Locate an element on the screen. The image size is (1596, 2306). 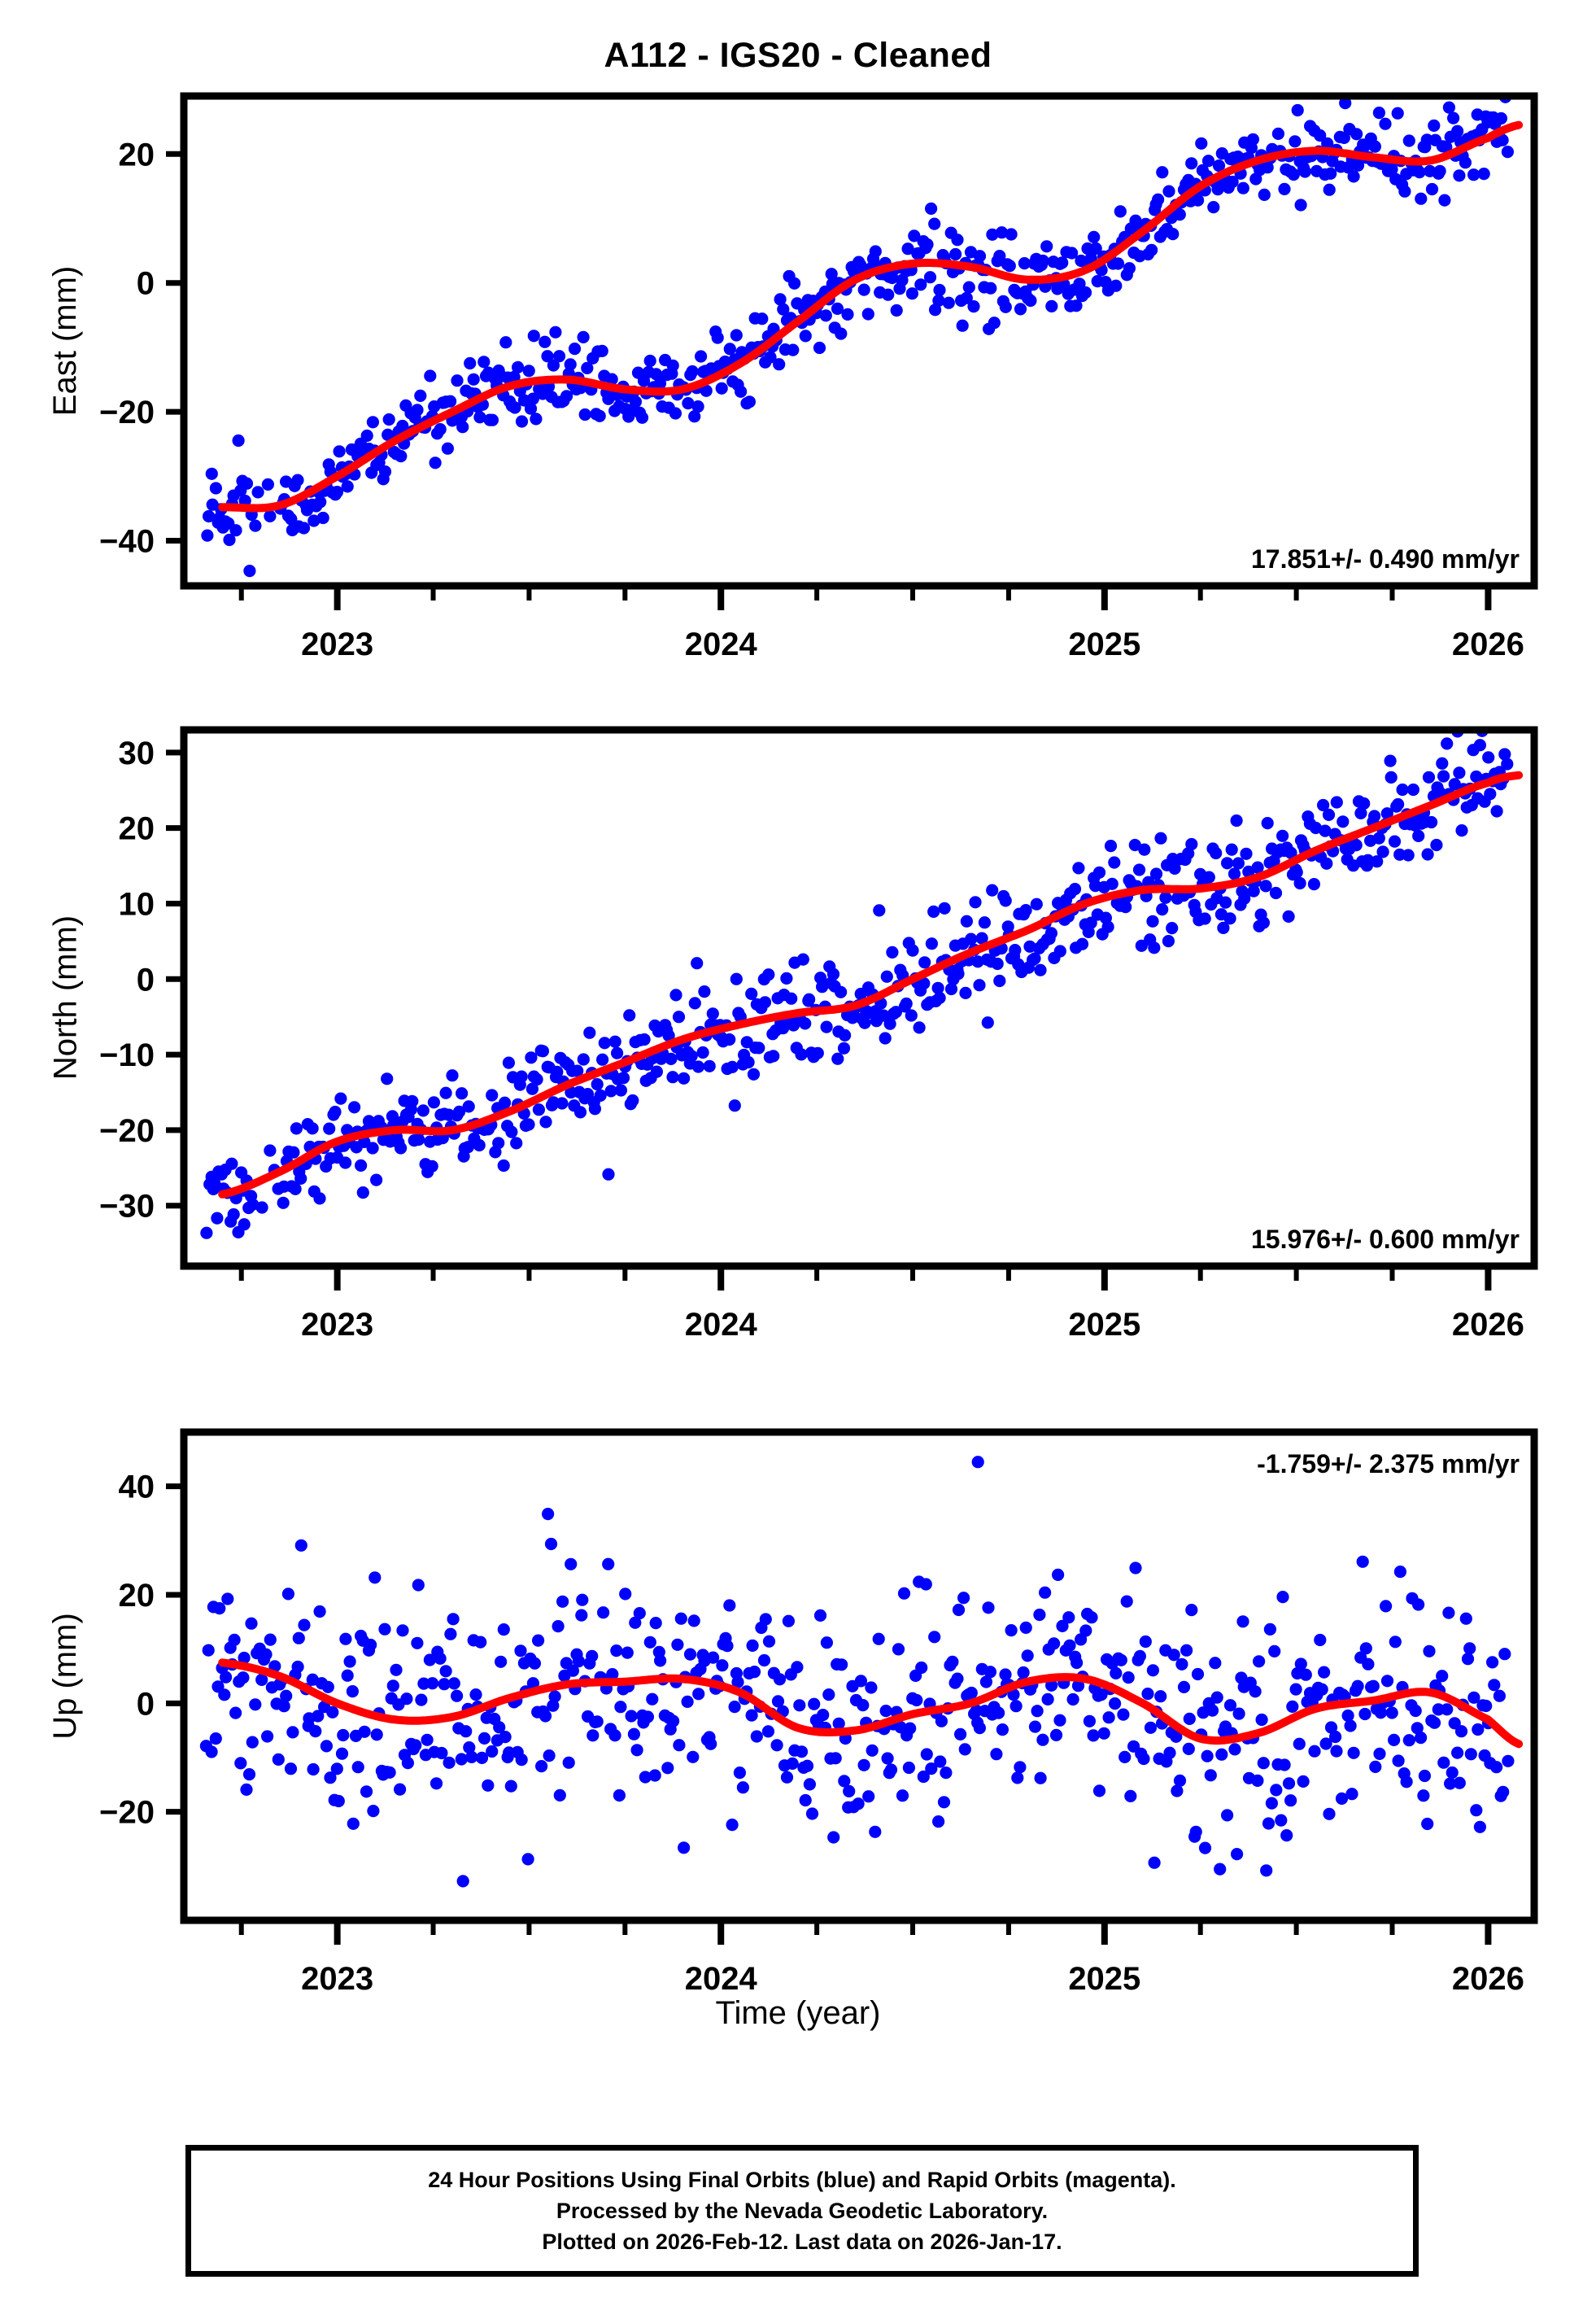
y-tick-label: −40 is located at coordinates (127, 542).